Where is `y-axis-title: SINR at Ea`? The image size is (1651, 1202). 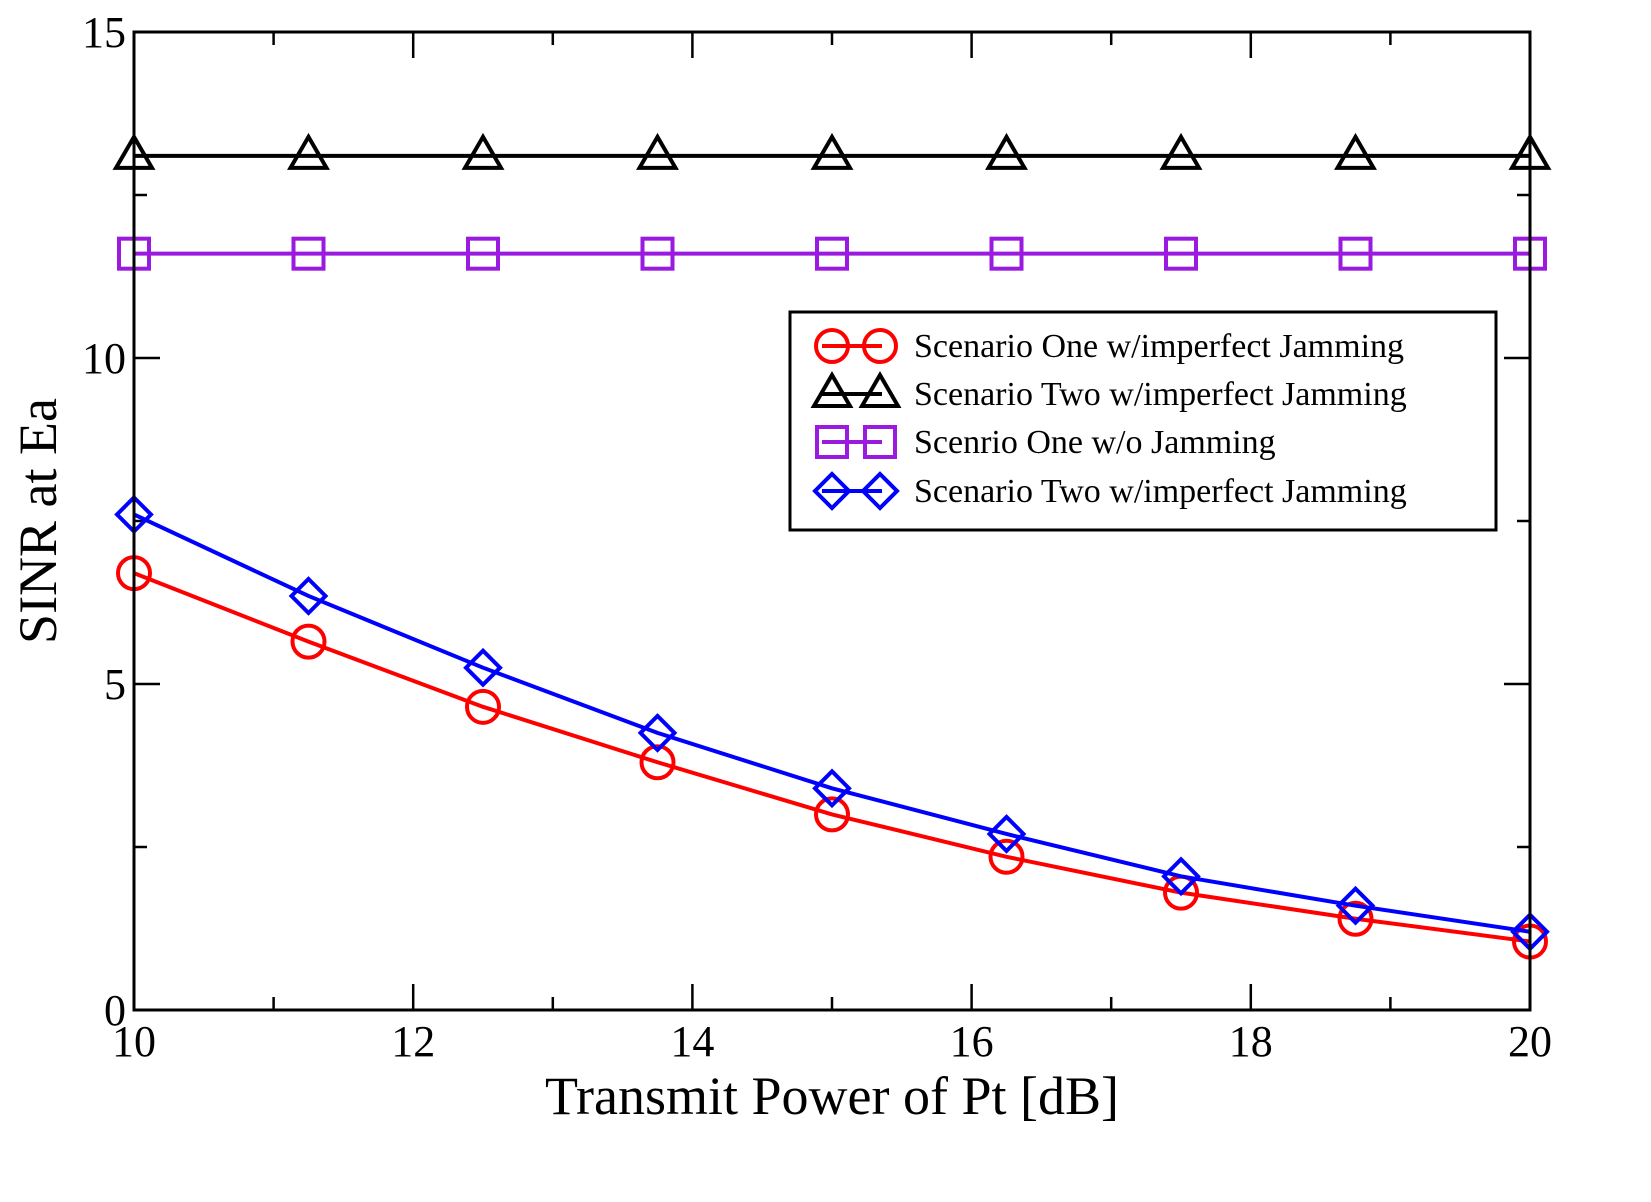 y-axis-title: SINR at Ea is located at coordinates (38, 521).